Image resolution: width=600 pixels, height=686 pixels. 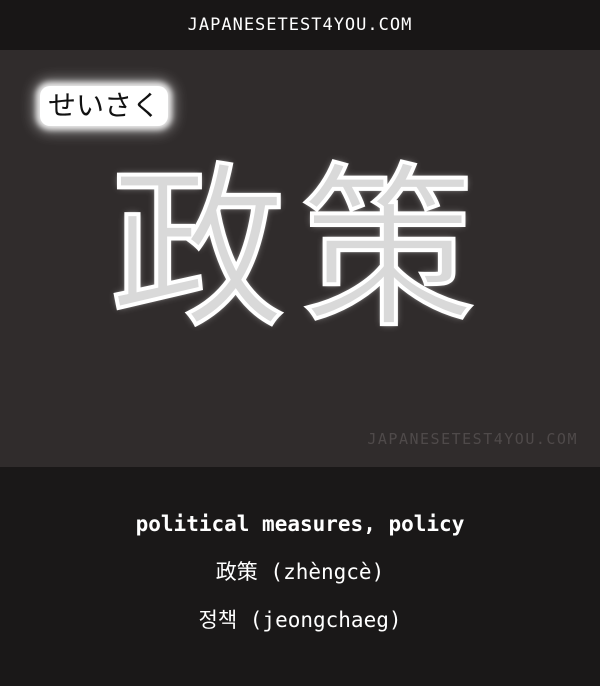 I want to click on top-banner: JAPANESETEST4YOU.COM, so click(x=300, y=25).